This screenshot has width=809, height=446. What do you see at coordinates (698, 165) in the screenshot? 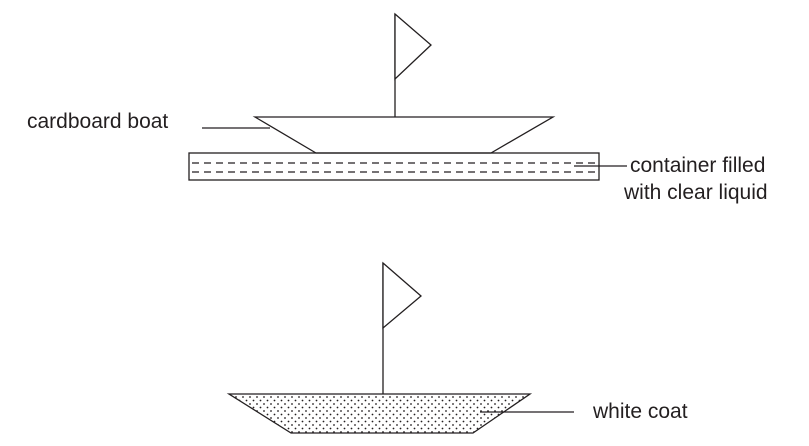
I see `container-label-line1: container filled` at bounding box center [698, 165].